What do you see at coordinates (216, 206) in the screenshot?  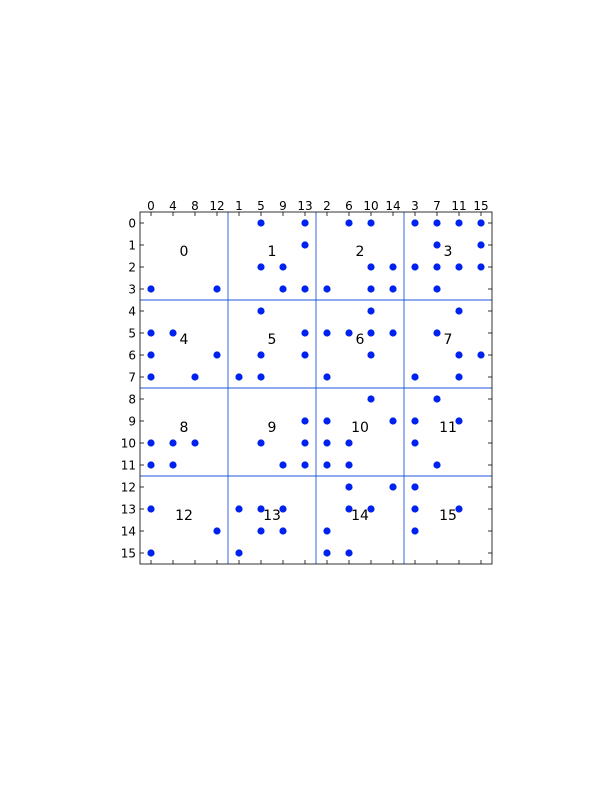 I see `x-tick-label: 12` at bounding box center [216, 206].